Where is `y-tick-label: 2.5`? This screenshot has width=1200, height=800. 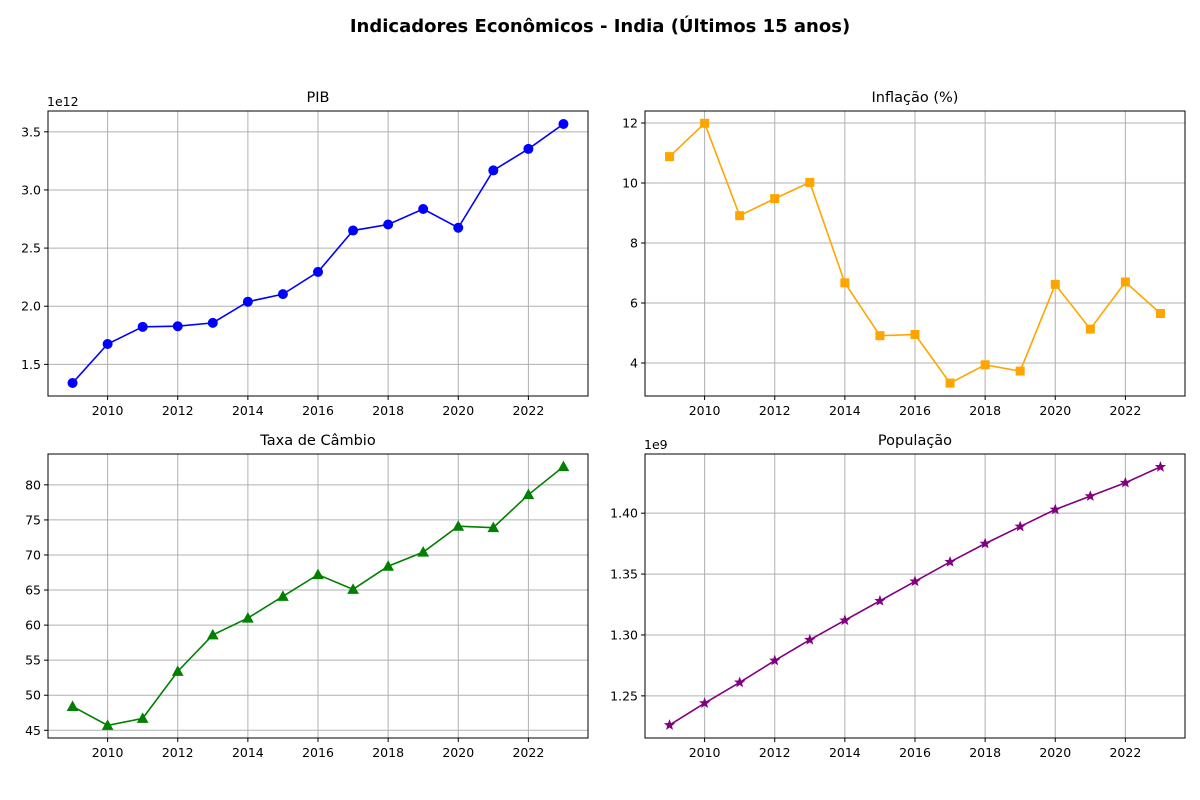 y-tick-label: 2.5 is located at coordinates (31, 248).